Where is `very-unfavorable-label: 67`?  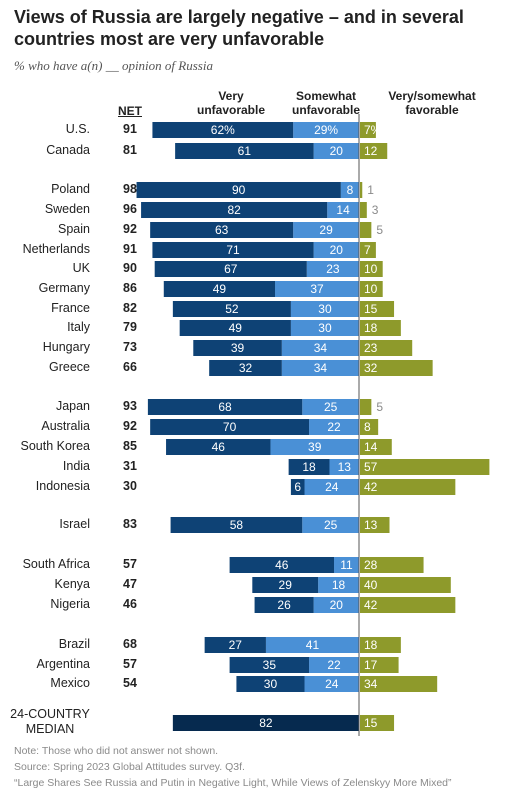
very-unfavorable-label: 67 is located at coordinates (231, 269).